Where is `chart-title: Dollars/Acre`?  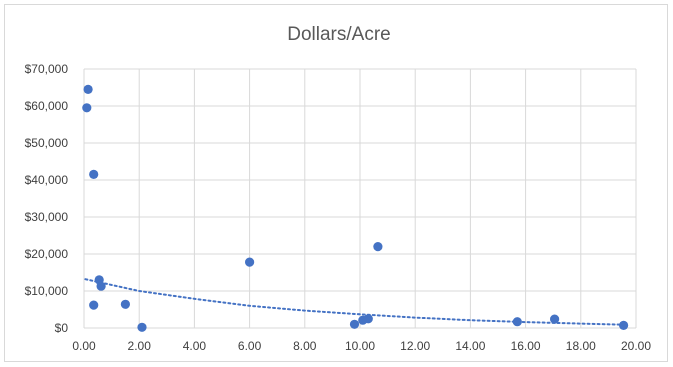 chart-title: Dollars/Acre is located at coordinates (338, 34).